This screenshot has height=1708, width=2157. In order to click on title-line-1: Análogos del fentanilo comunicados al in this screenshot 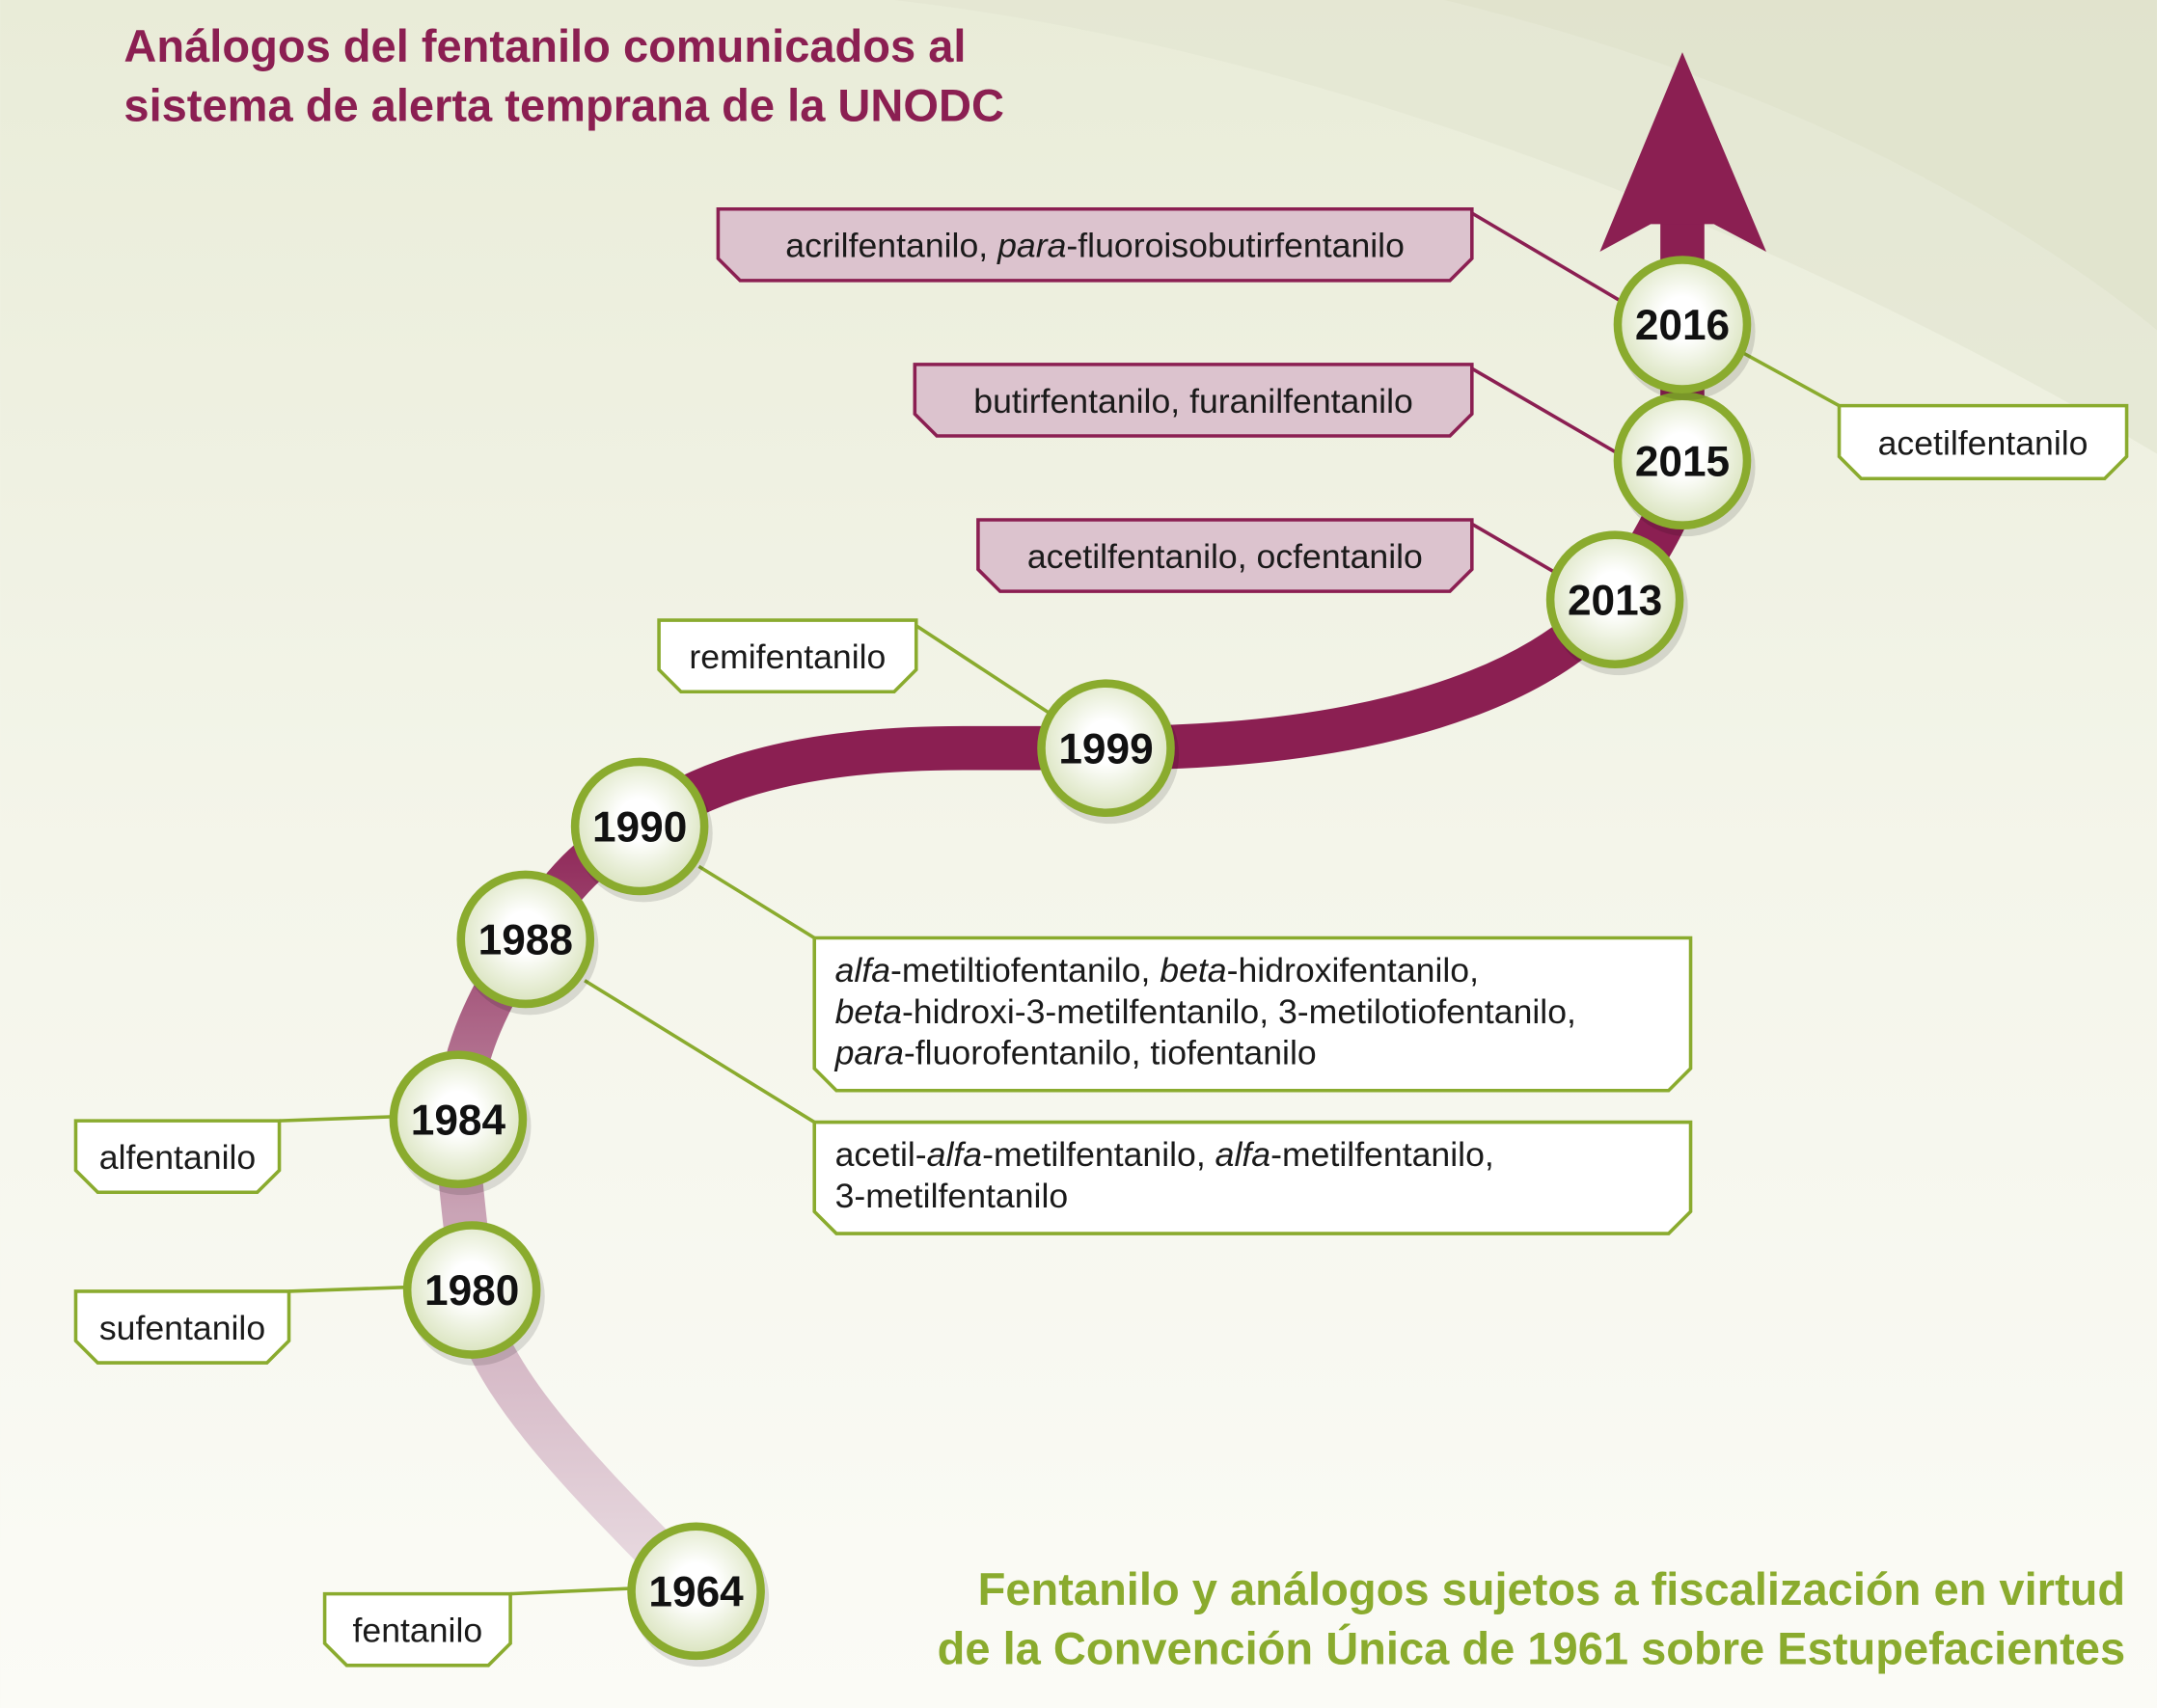, I will do `click(544, 45)`.